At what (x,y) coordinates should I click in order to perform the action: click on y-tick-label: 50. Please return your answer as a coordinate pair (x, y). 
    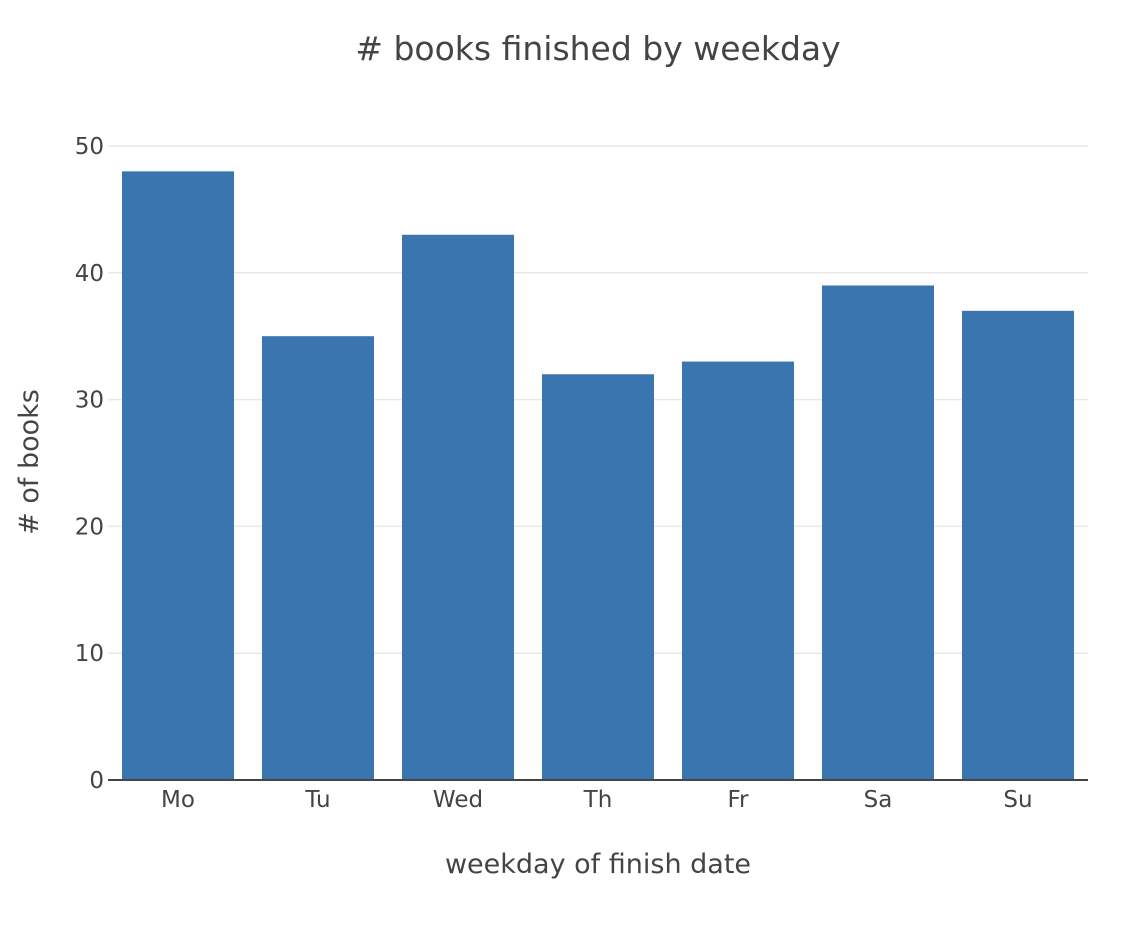
    Looking at the image, I should click on (89, 147).